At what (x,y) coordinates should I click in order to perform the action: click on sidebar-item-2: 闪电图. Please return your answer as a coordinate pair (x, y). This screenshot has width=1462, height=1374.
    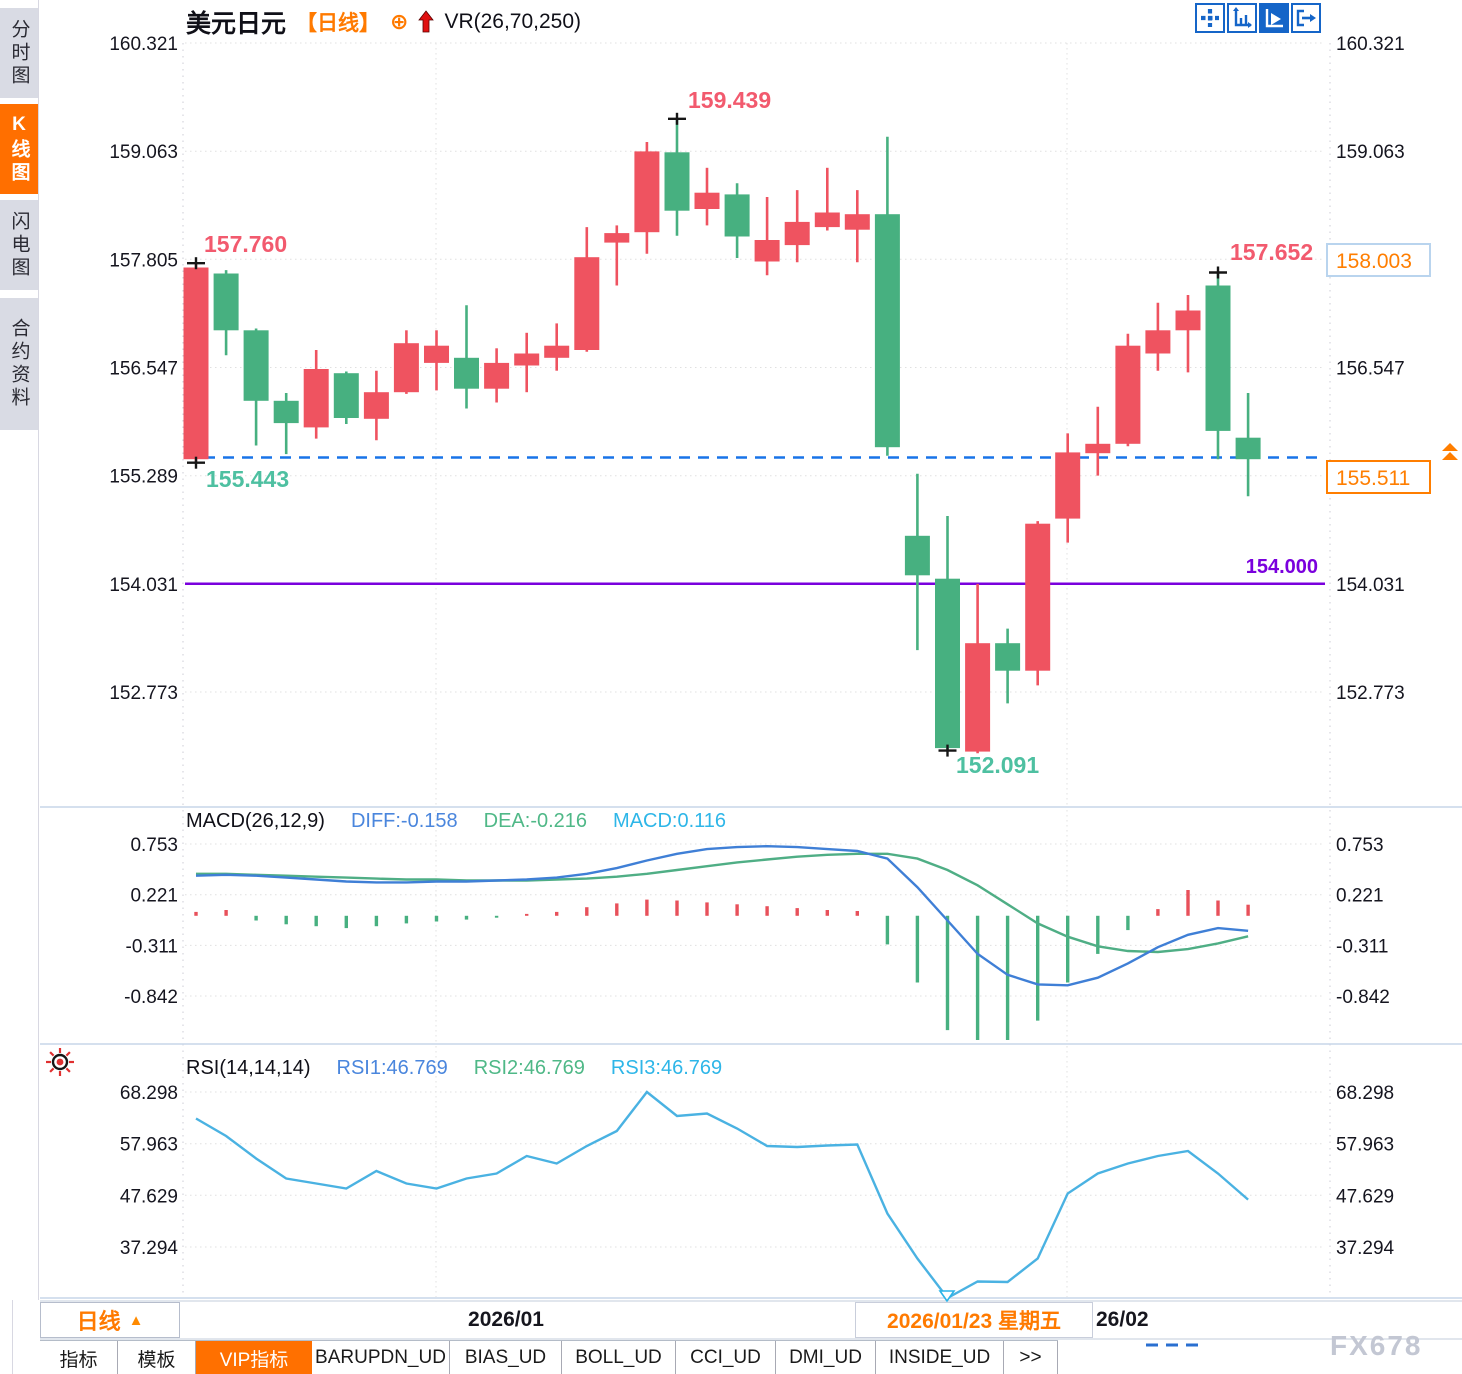
    Looking at the image, I should click on (19, 245).